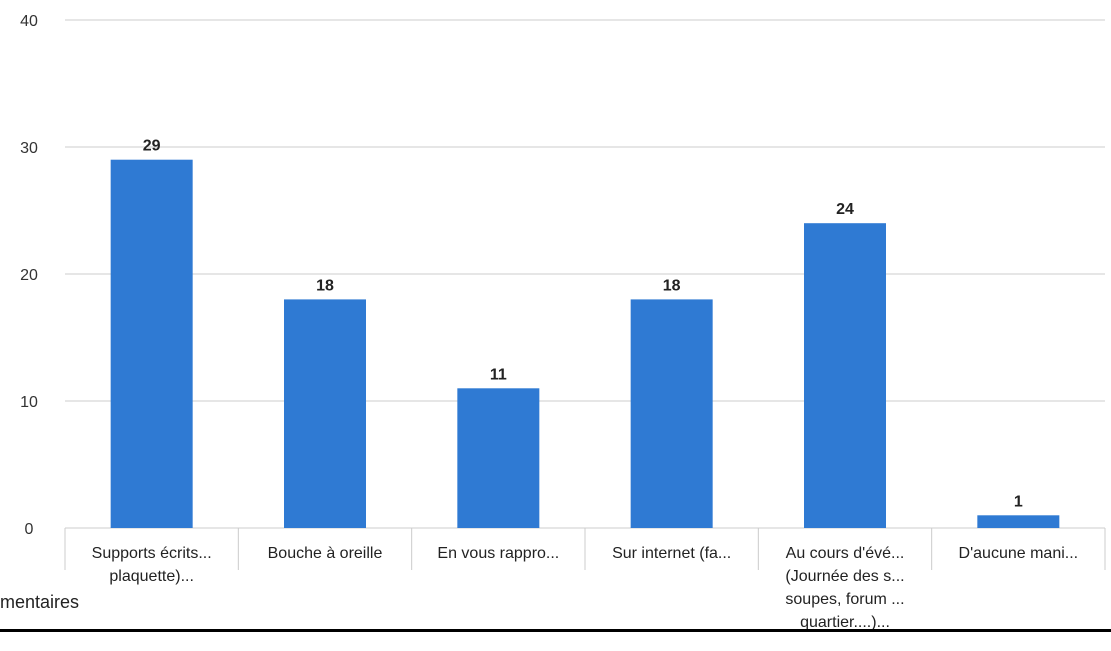 Image resolution: width=1111 pixels, height=651 pixels. Describe the element at coordinates (555, 630) in the screenshot. I see `footer-divider` at that location.